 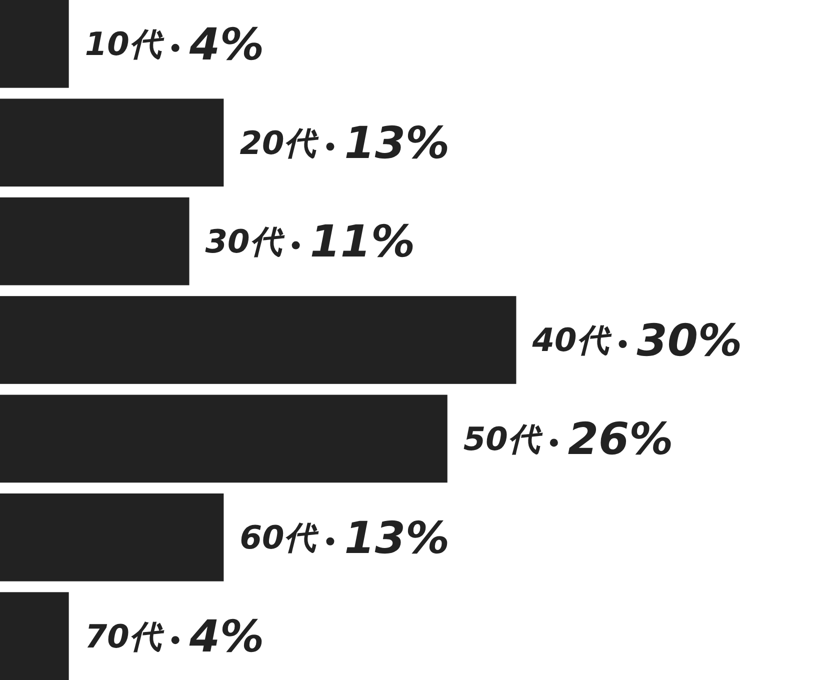 What do you see at coordinates (124, 44) in the screenshot?
I see `y-tick-label: 10代` at bounding box center [124, 44].